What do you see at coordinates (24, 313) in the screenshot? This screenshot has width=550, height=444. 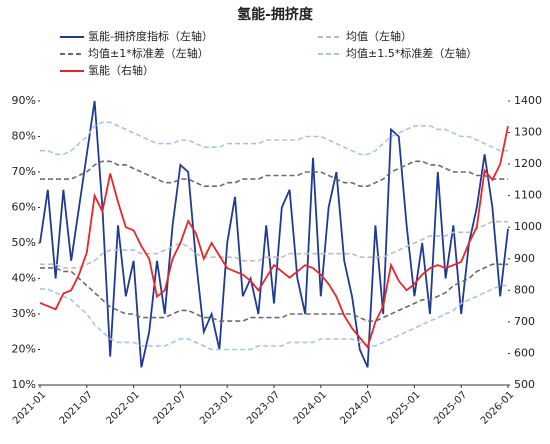 I see `y-tick-label: 30%` at bounding box center [24, 313].